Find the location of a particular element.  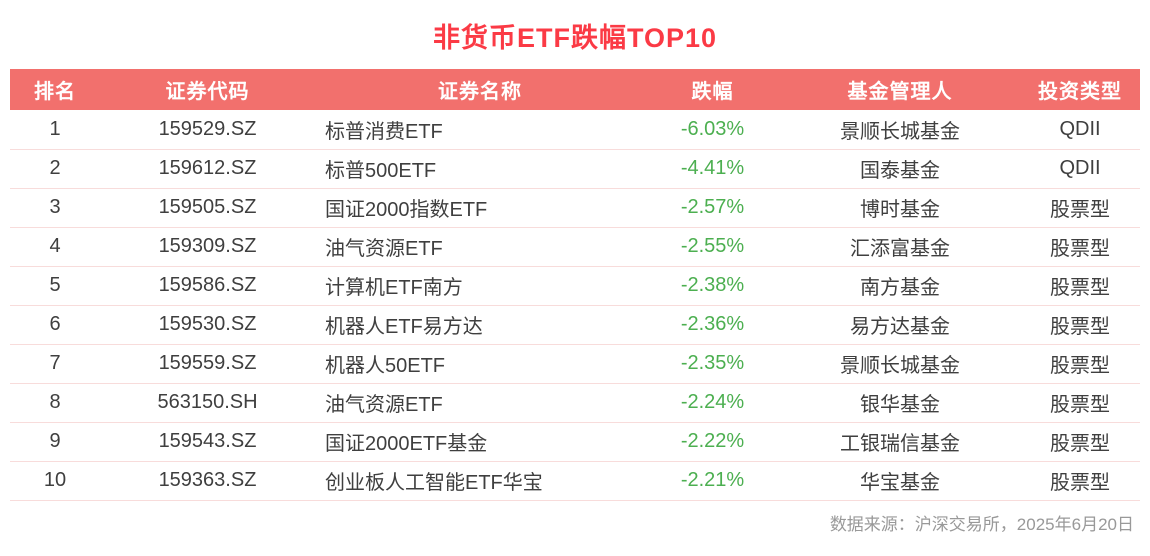

manager-cell: 博时基金 is located at coordinates (900, 208).